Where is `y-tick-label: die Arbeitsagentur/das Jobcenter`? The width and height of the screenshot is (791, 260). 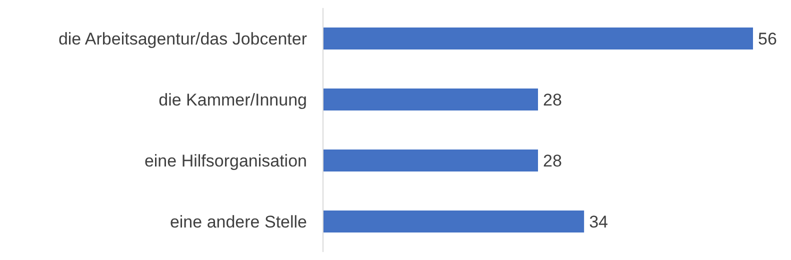 y-tick-label: die Arbeitsagentur/das Jobcenter is located at coordinates (183, 39).